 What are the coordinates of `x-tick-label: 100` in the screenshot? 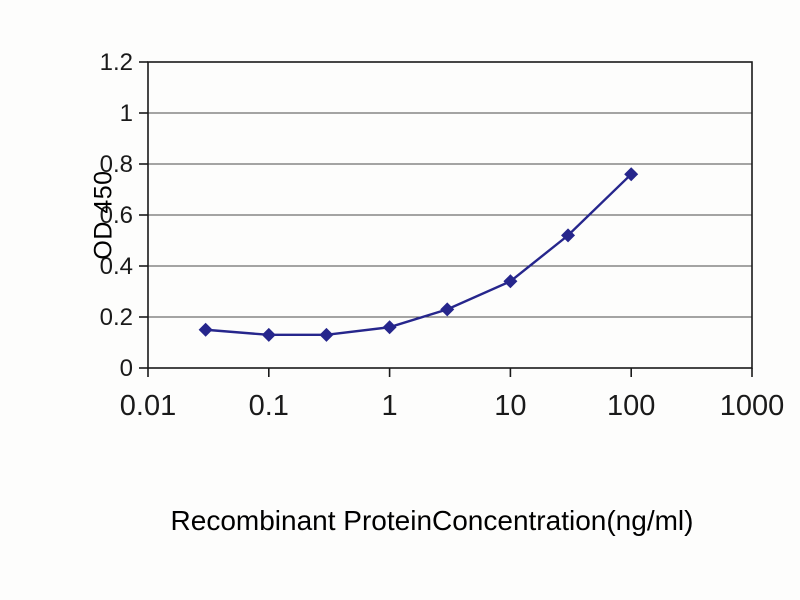 It's located at (631, 406).